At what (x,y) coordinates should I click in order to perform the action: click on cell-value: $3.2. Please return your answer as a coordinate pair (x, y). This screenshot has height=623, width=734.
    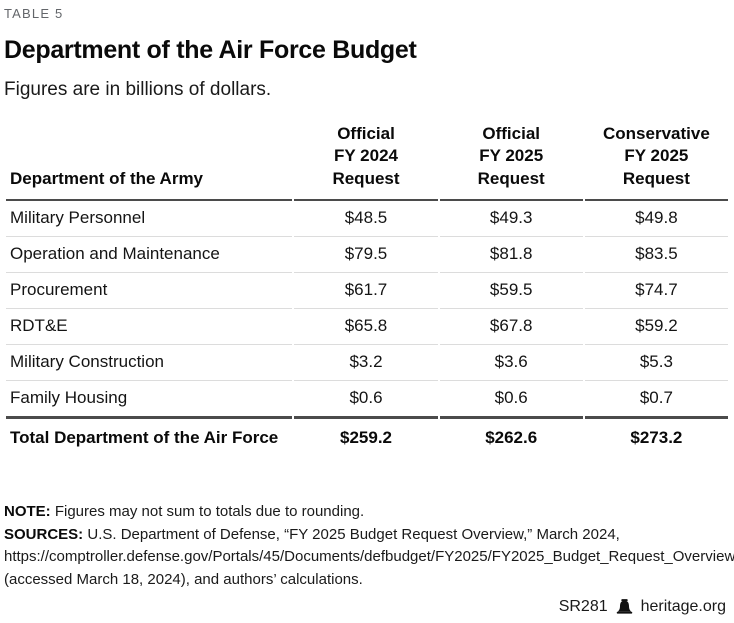
    Looking at the image, I should click on (366, 363).